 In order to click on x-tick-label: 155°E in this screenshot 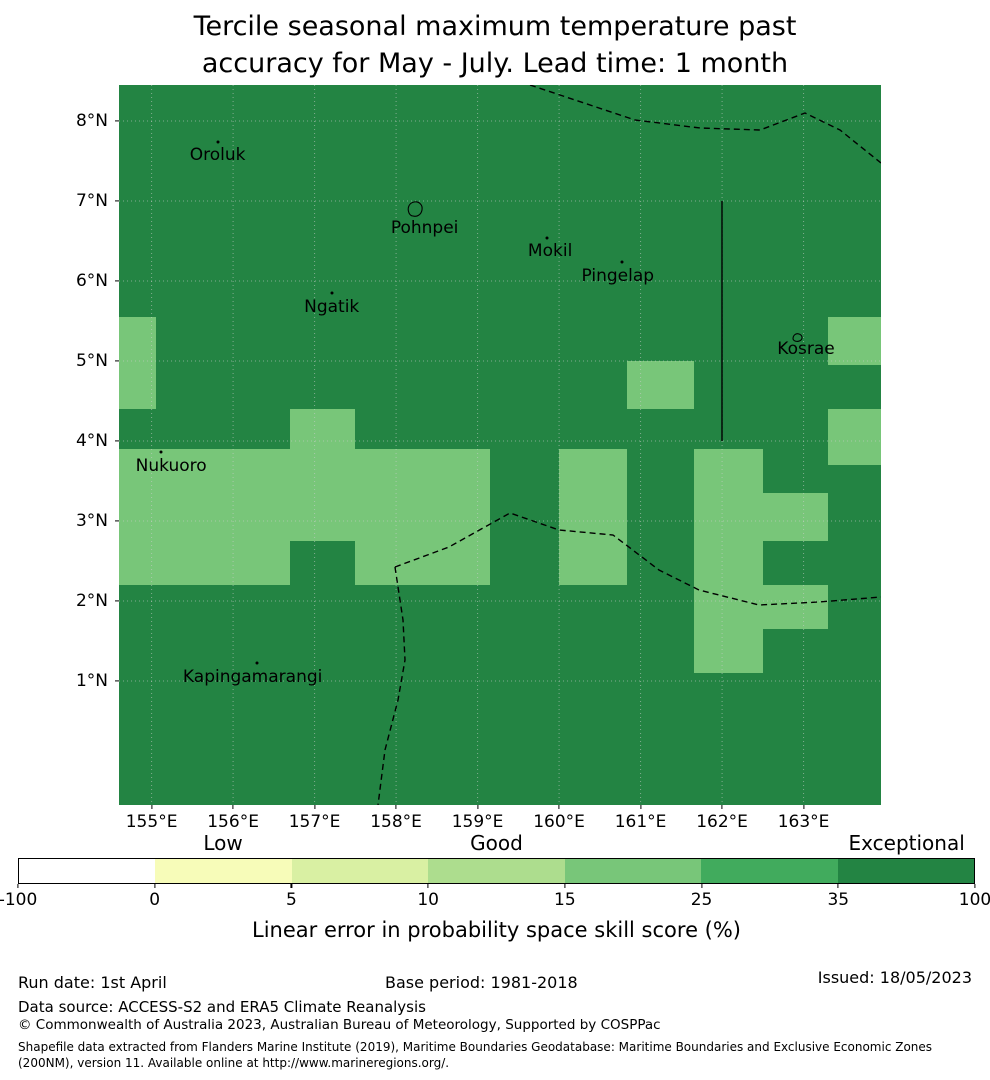, I will do `click(151, 822)`.